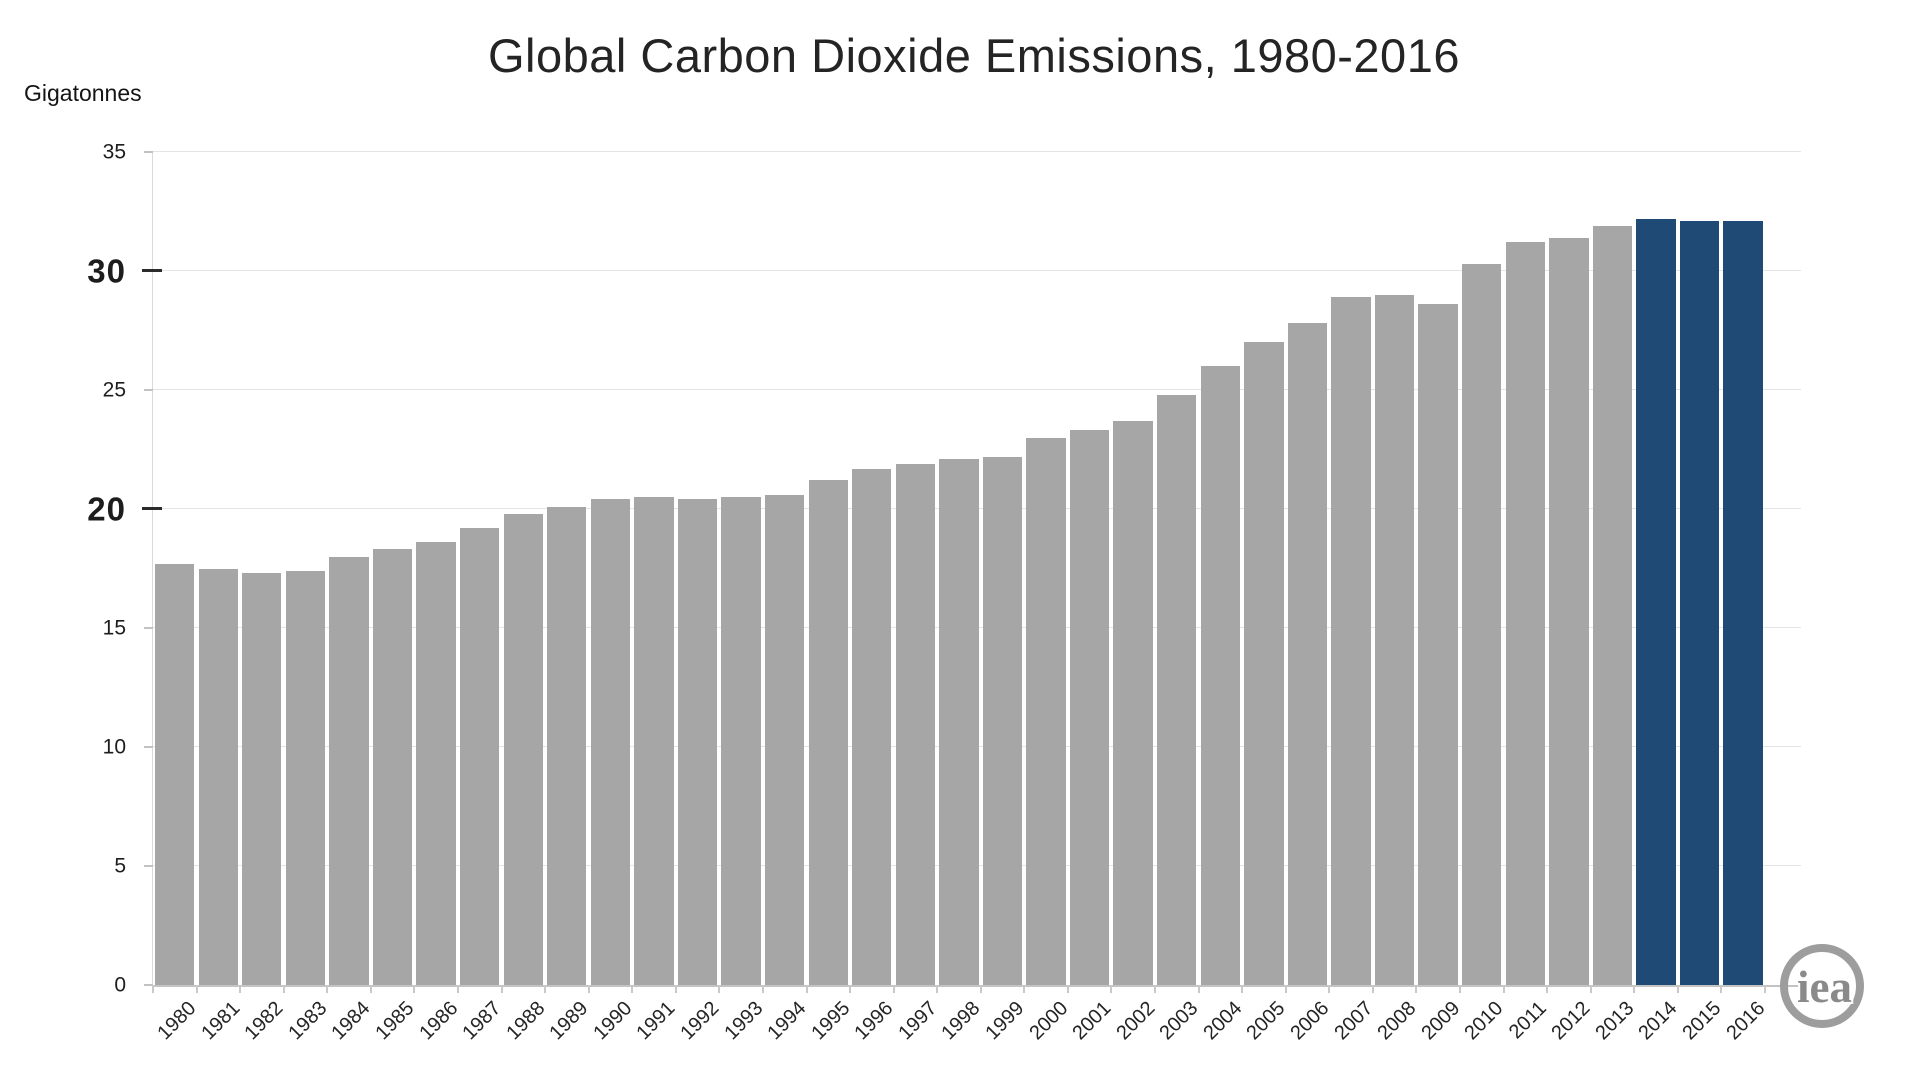 Image resolution: width=1920 pixels, height=1080 pixels. I want to click on x-tick-label-1989: 1989, so click(569, 1021).